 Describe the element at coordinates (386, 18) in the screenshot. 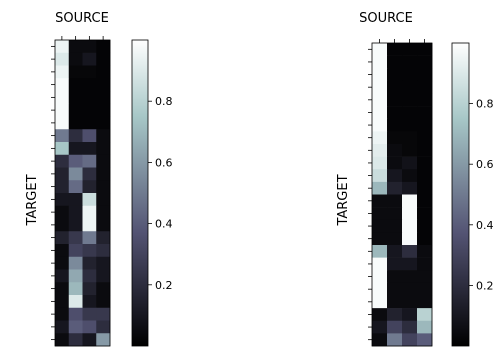

I see `x-axis-label: SOURCE` at that location.